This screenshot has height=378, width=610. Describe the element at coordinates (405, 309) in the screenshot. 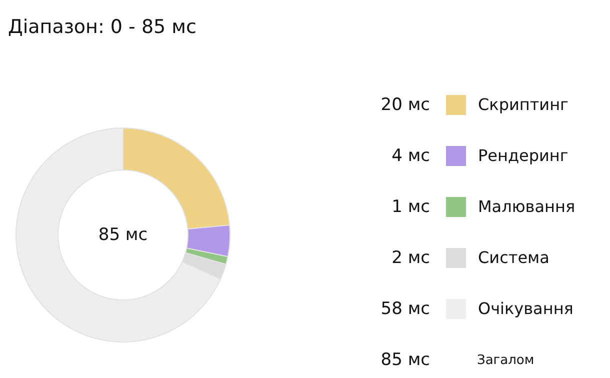

I see `data-label: 58 мс` at that location.